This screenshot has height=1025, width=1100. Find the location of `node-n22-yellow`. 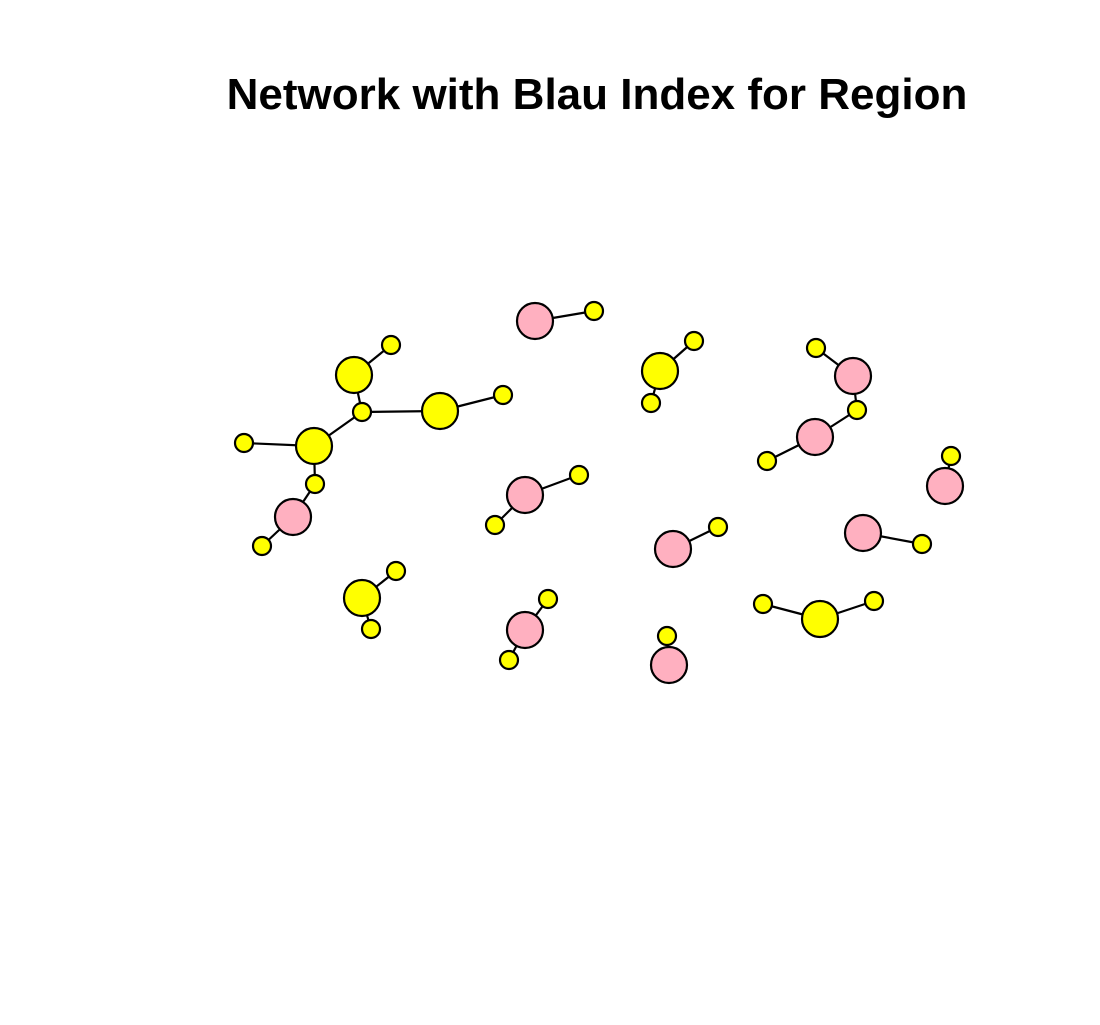

node-n22-yellow is located at coordinates (440, 411).